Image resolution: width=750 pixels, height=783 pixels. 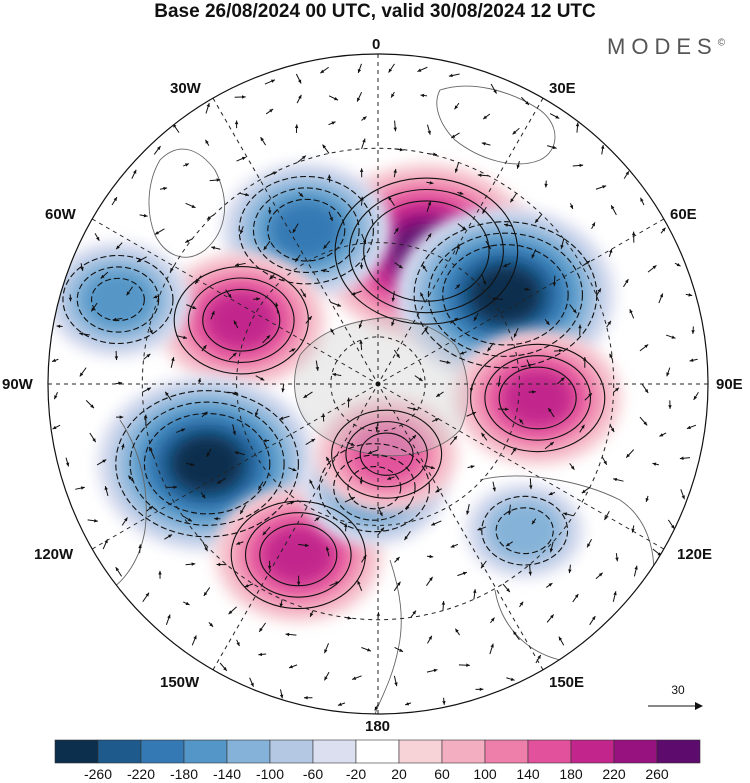 What do you see at coordinates (356, 774) in the screenshot?
I see `colorbar-tick-label: -20` at bounding box center [356, 774].